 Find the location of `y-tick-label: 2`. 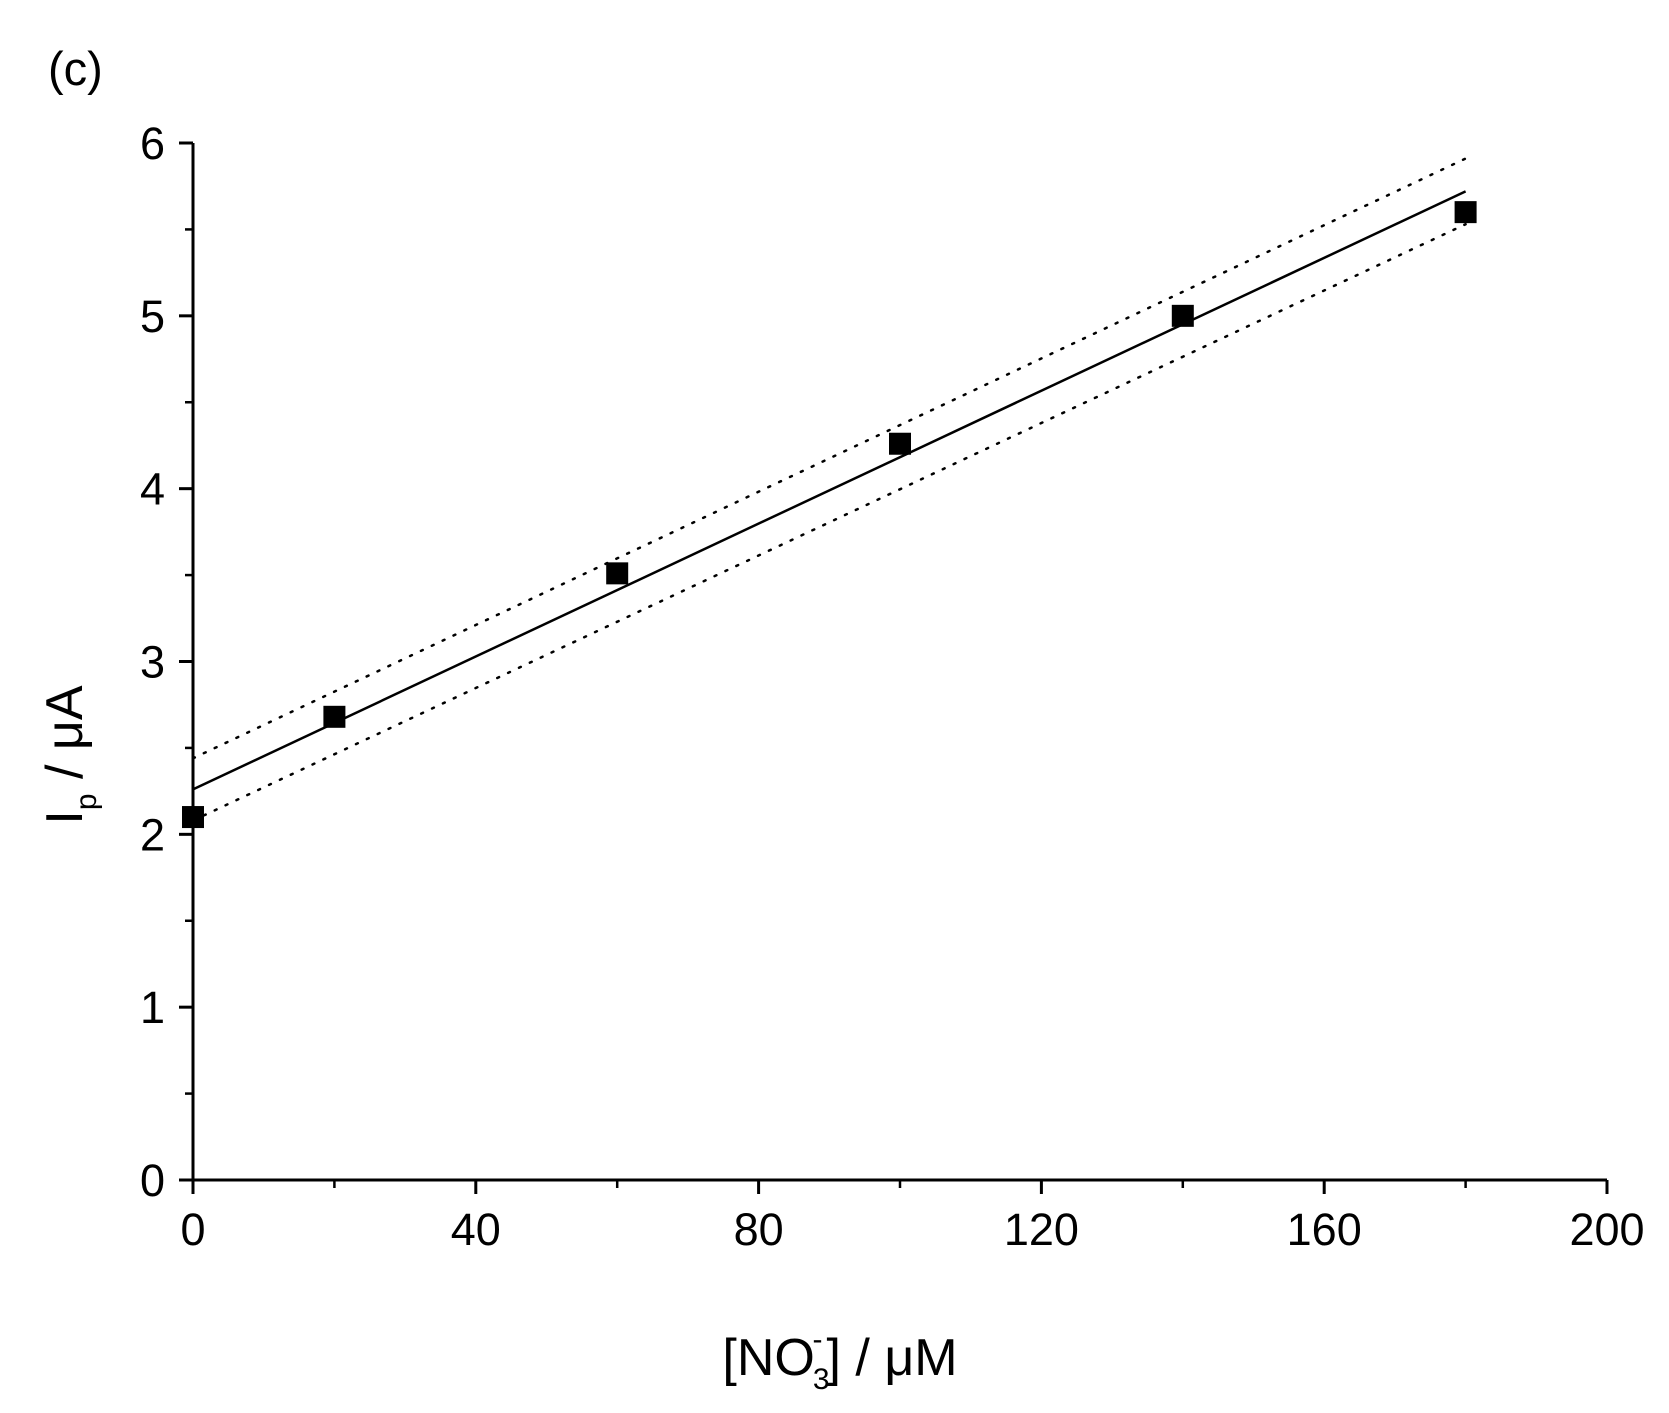

y-tick-label: 2 is located at coordinates (152, 834).